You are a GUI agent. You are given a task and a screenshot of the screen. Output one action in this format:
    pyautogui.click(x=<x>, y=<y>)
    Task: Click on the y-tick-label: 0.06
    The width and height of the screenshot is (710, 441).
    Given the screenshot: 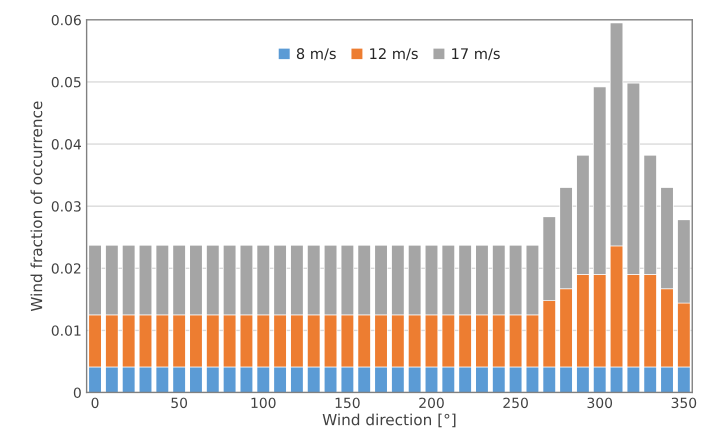 What is the action you would take?
    pyautogui.click(x=66, y=20)
    